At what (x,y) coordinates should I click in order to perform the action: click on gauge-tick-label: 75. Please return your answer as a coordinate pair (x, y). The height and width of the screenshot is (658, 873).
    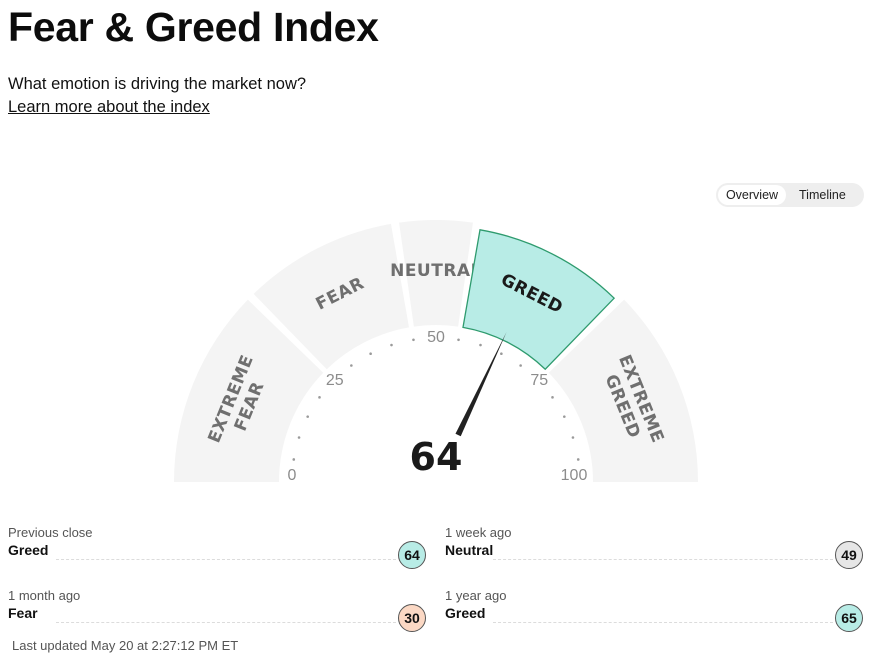
    Looking at the image, I should click on (539, 380).